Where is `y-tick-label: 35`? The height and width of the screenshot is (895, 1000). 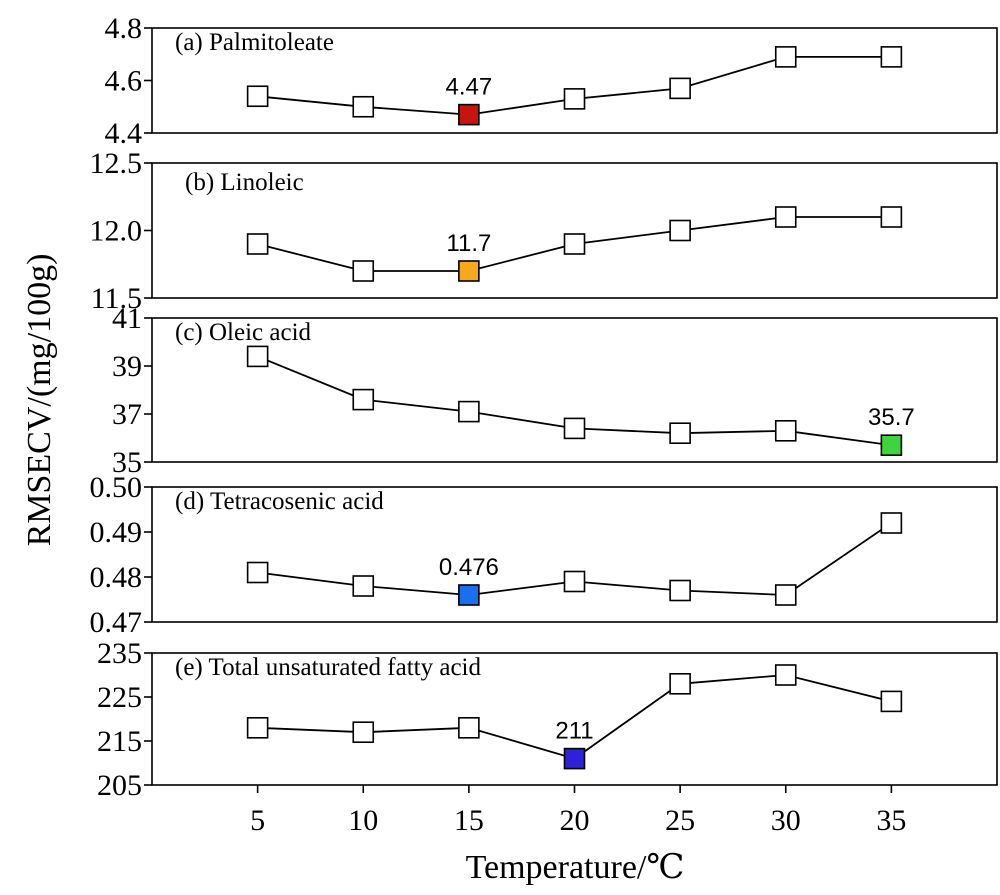 y-tick-label: 35 is located at coordinates (127, 462).